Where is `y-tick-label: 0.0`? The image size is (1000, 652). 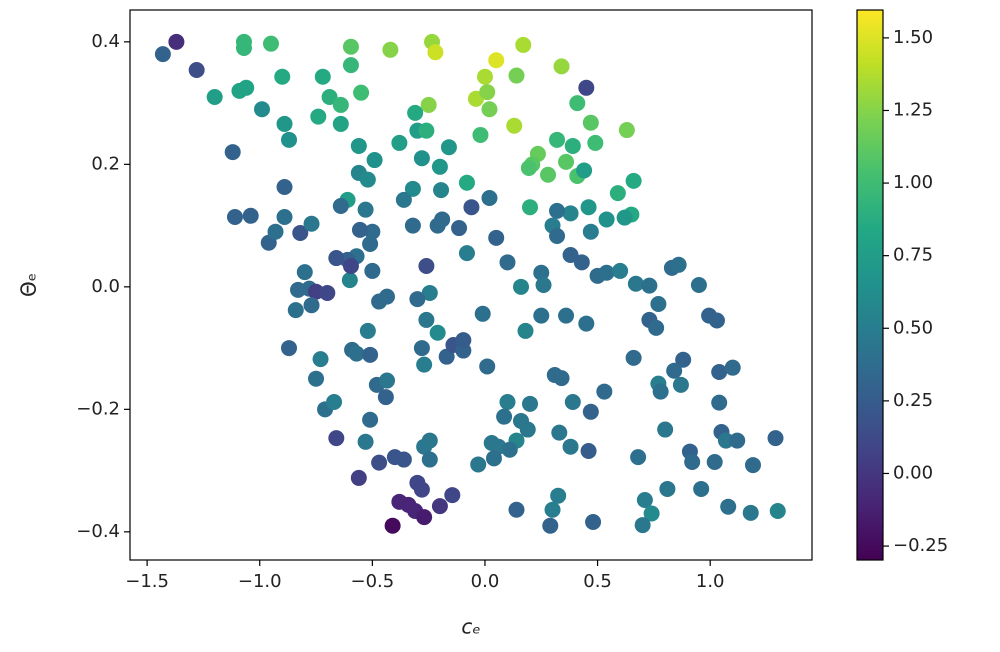 y-tick-label: 0.0 is located at coordinates (105, 286).